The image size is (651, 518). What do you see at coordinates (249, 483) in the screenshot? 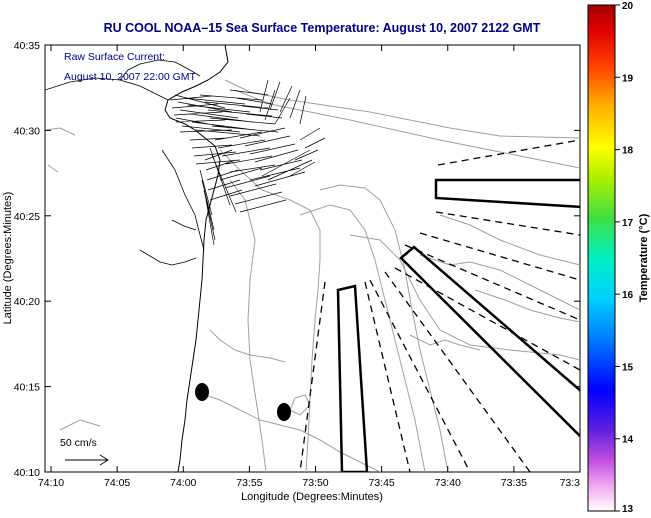
I see `x-tick-label: 73:55` at bounding box center [249, 483].